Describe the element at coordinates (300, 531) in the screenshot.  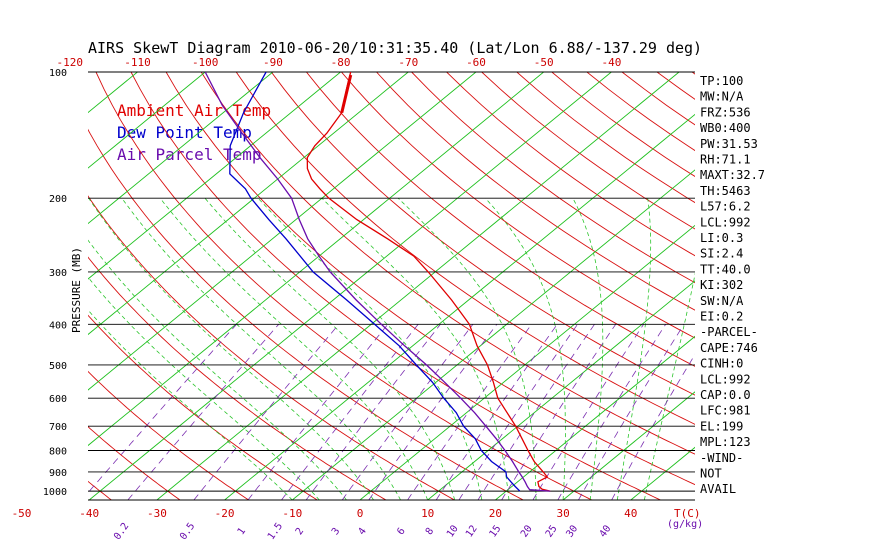
I see `mixing-ratio-tick-label: 2` at that location.